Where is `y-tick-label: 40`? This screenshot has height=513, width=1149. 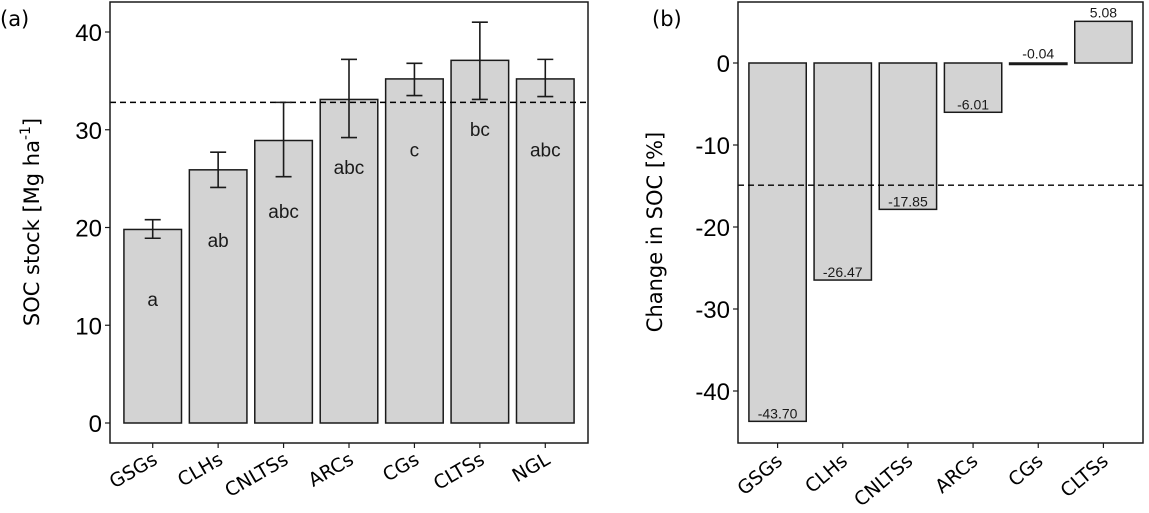
y-tick-label: 40 is located at coordinates (88, 33).